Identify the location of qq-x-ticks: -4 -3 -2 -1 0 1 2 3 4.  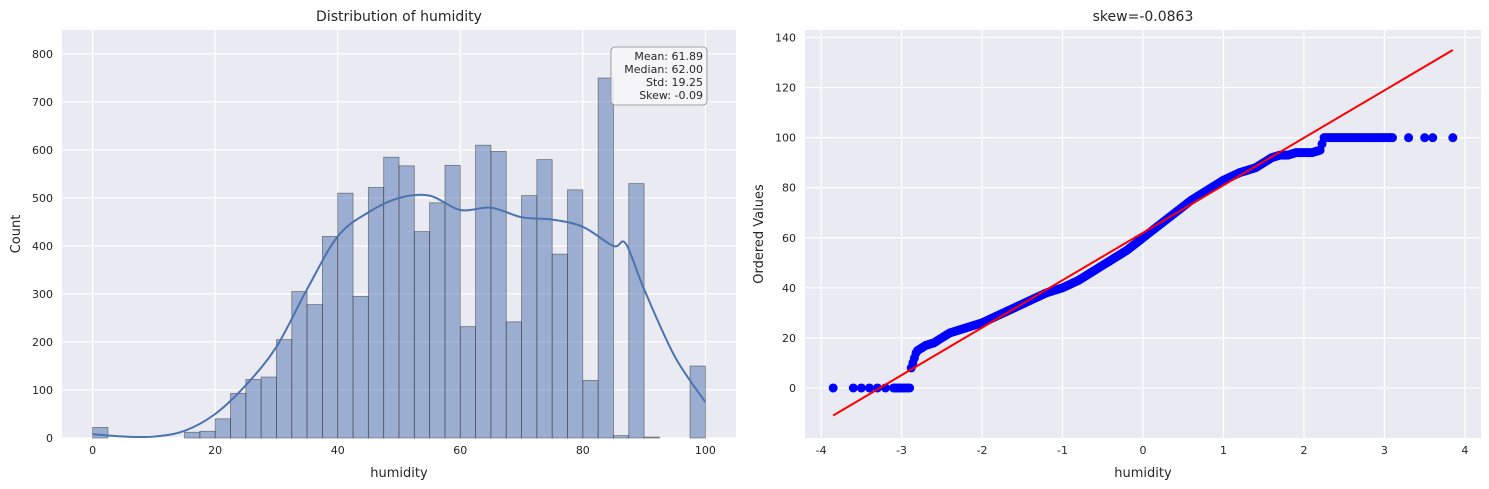
(1142, 450).